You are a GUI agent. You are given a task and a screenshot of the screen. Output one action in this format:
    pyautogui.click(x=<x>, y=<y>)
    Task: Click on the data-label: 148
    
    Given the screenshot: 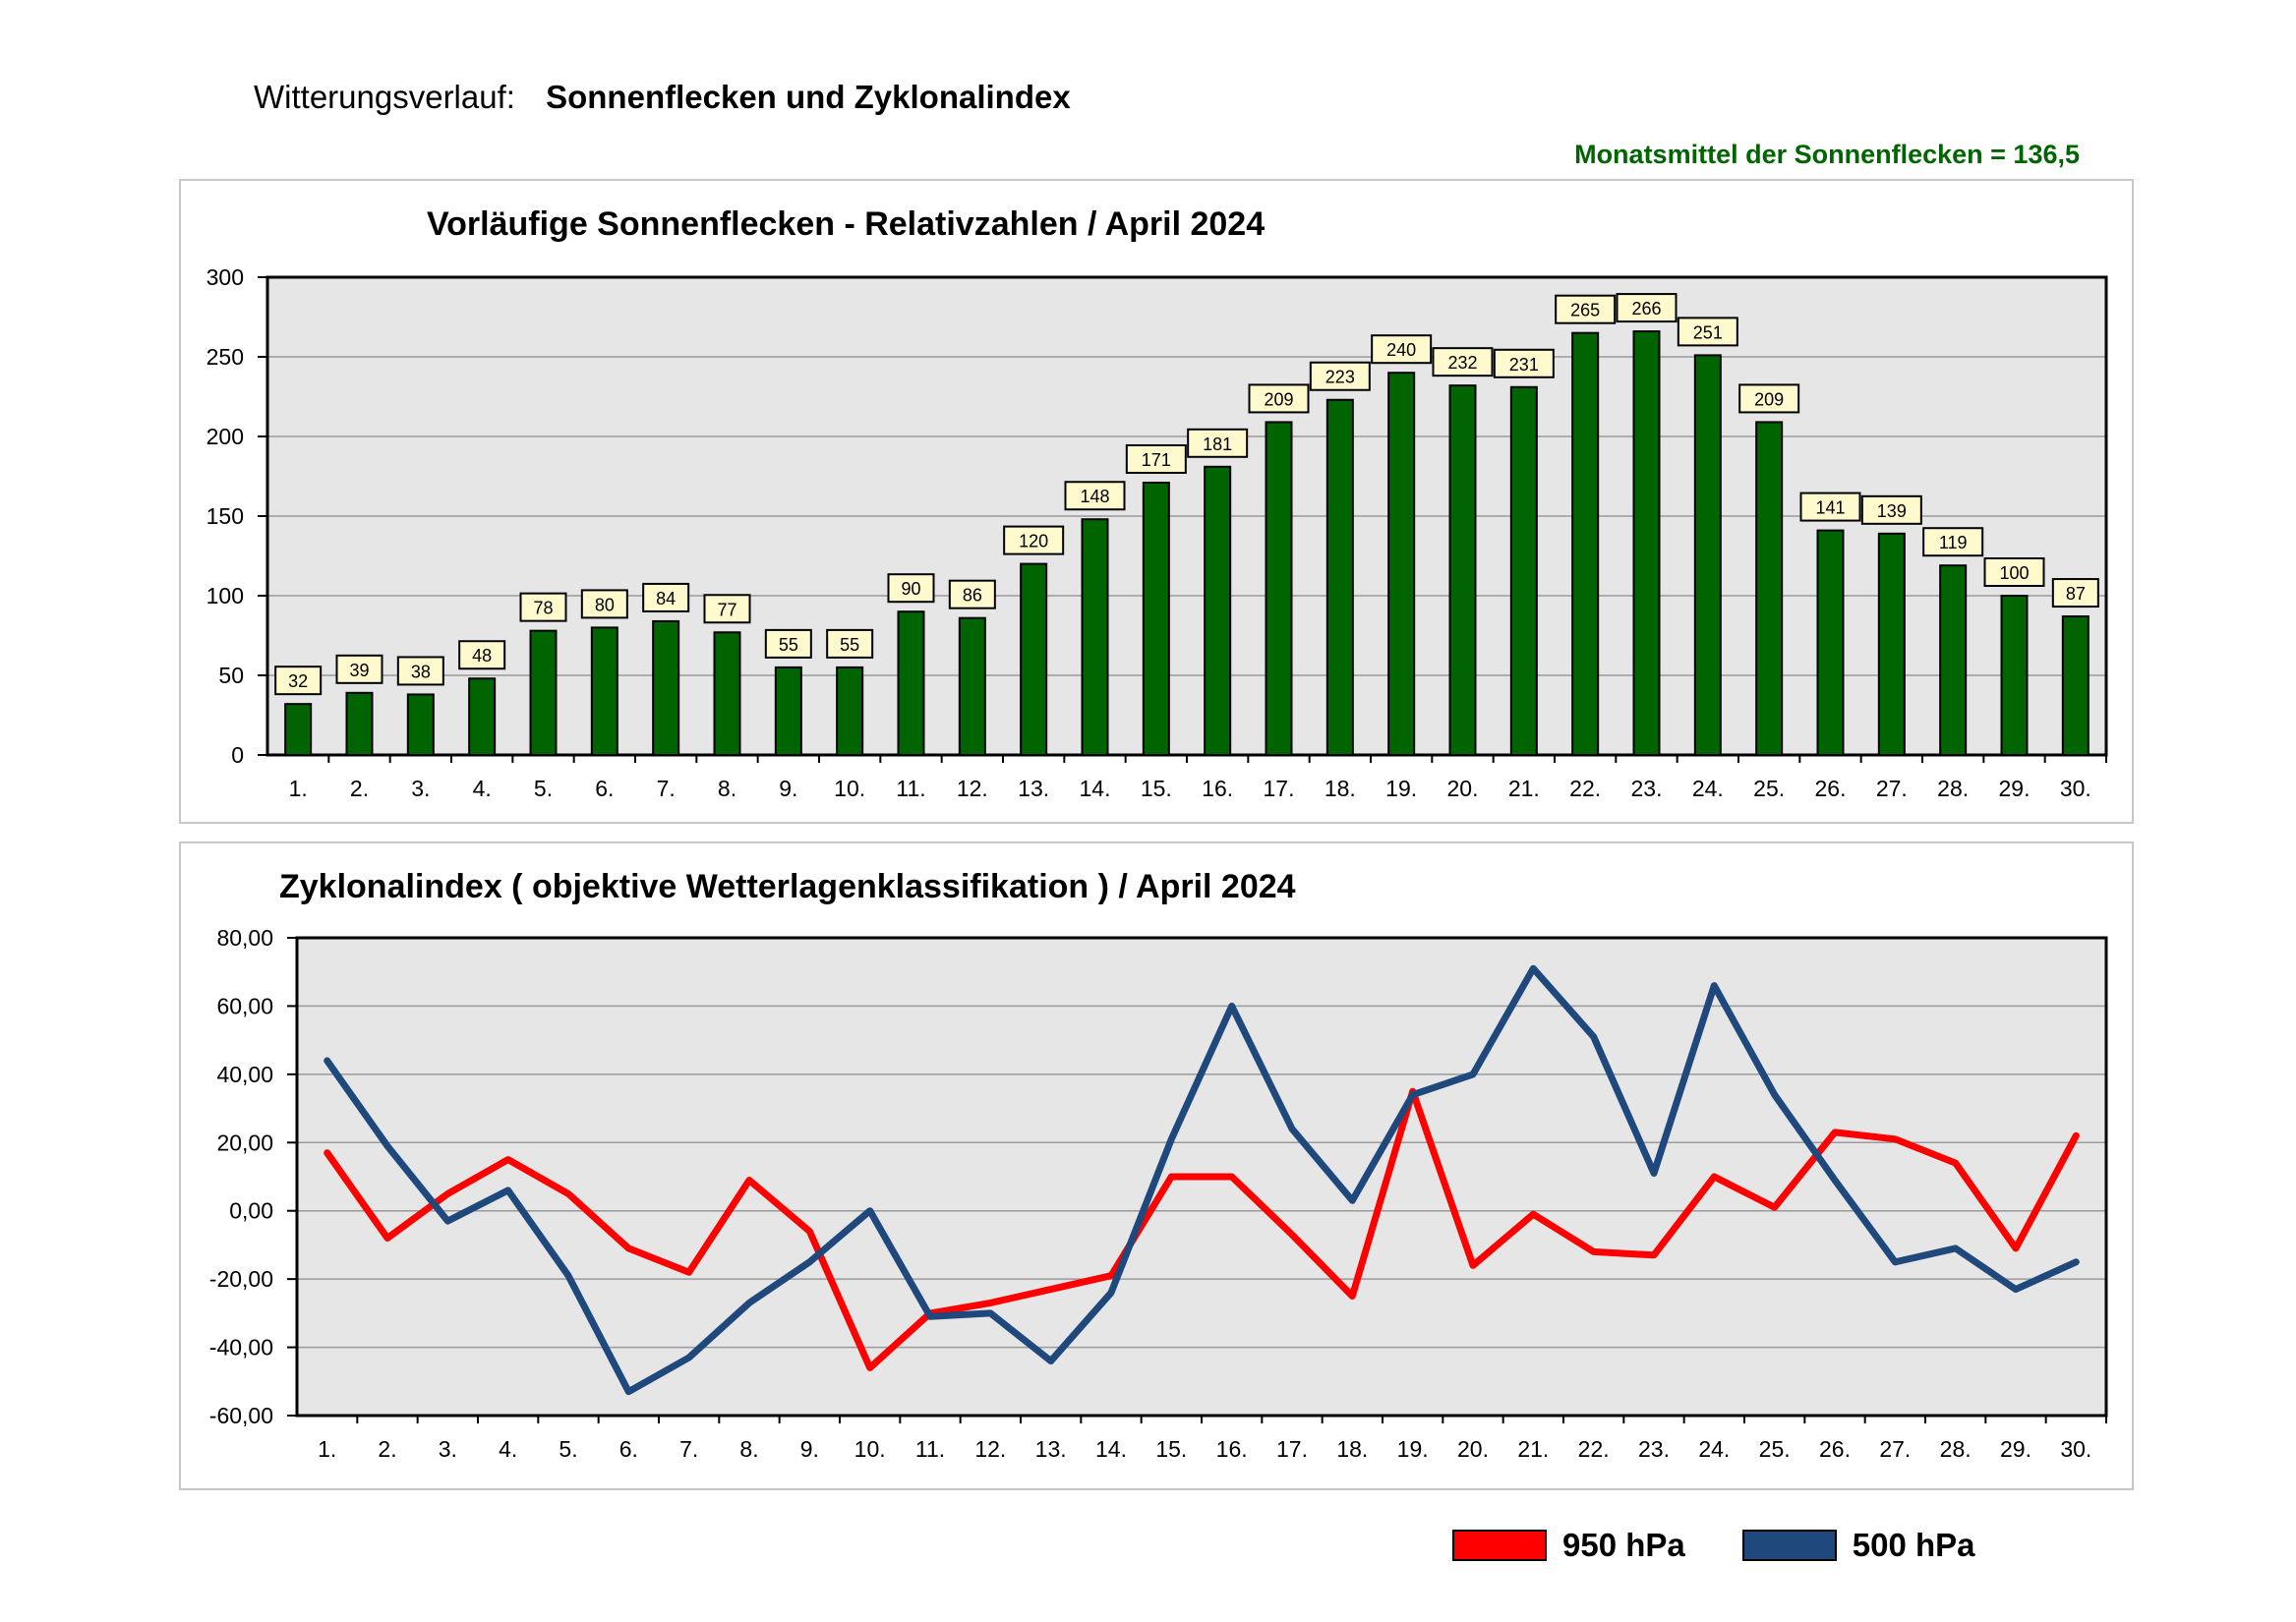 What is the action you would take?
    pyautogui.click(x=1094, y=496)
    